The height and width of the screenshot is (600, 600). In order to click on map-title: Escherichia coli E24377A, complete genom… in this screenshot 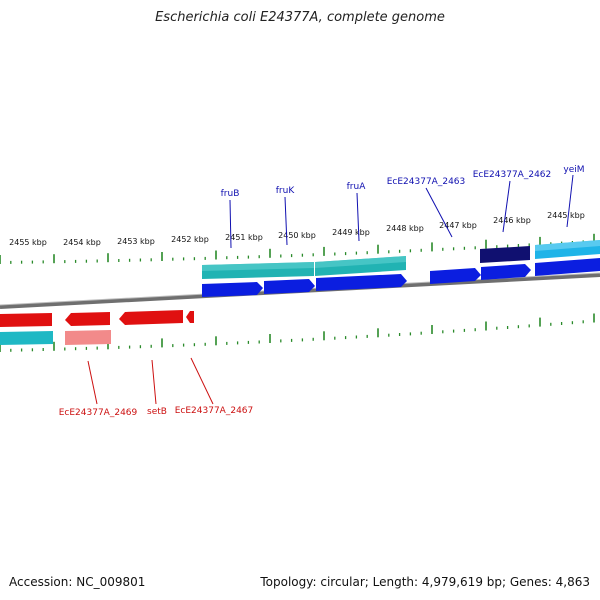, I will do `click(300, 17)`.